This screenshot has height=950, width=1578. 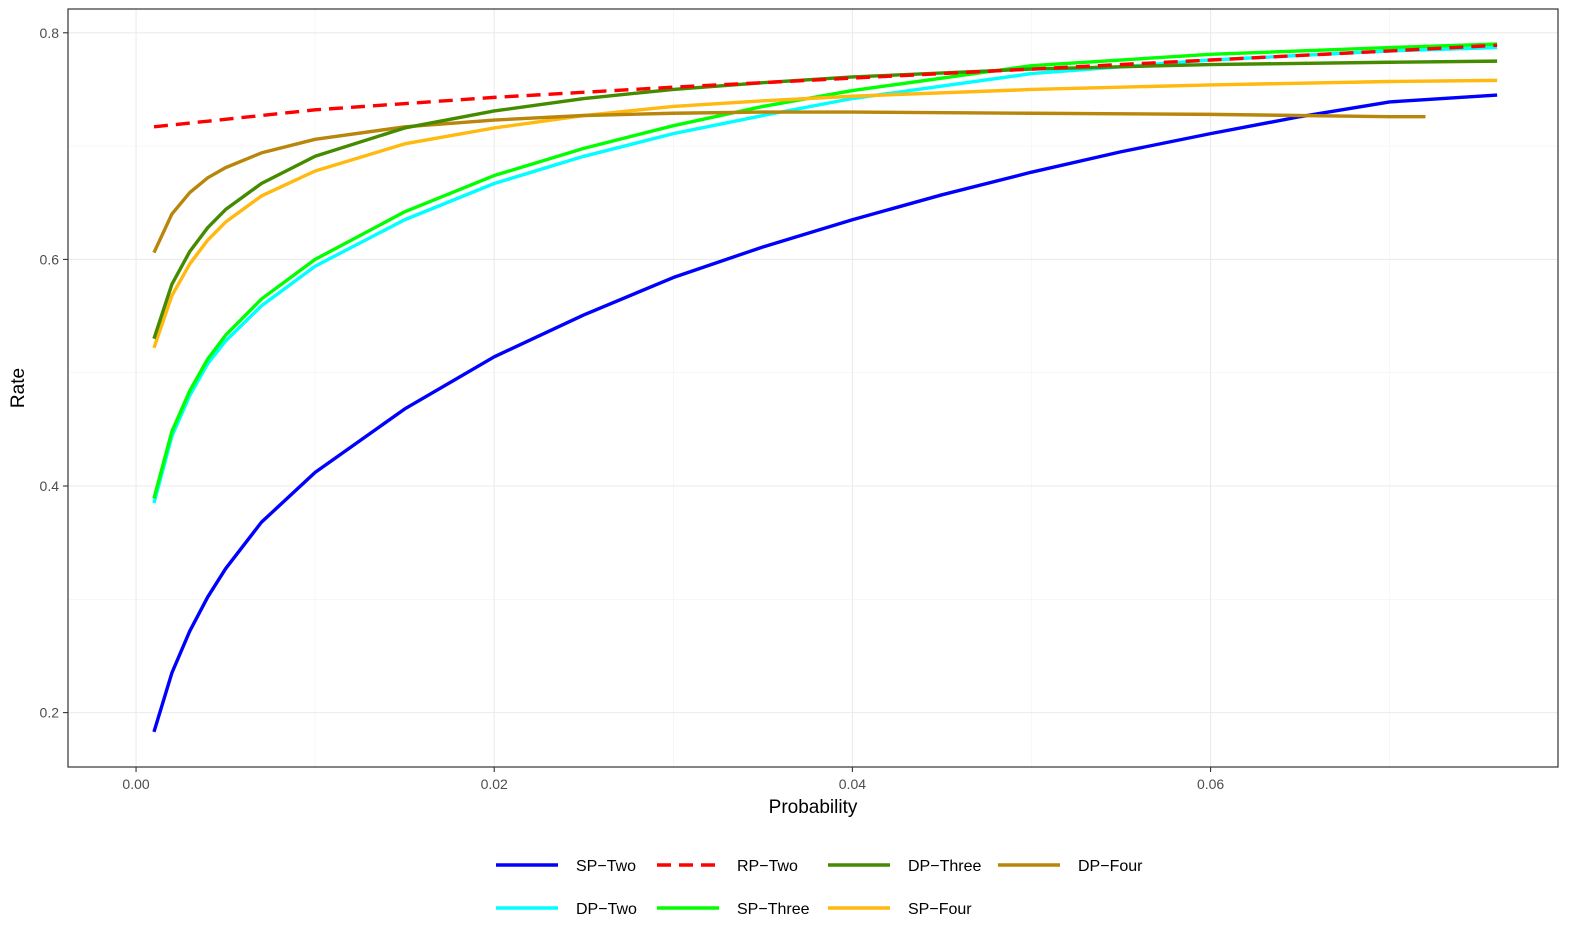 What do you see at coordinates (606, 909) in the screenshot?
I see `legend-label-dp-two: DP−Two` at bounding box center [606, 909].